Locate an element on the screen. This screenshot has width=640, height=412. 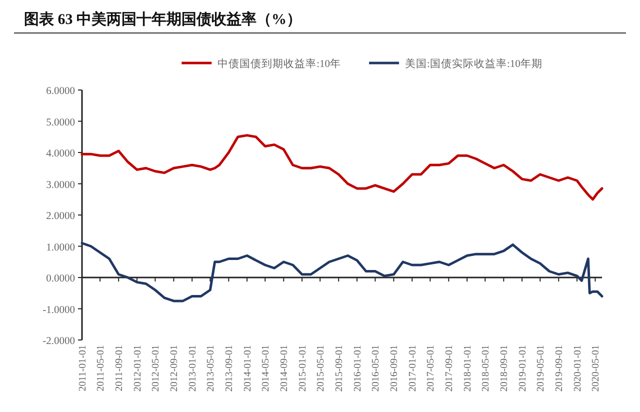
x-tick-label: 2018-01-01 is located at coordinates (468, 368).